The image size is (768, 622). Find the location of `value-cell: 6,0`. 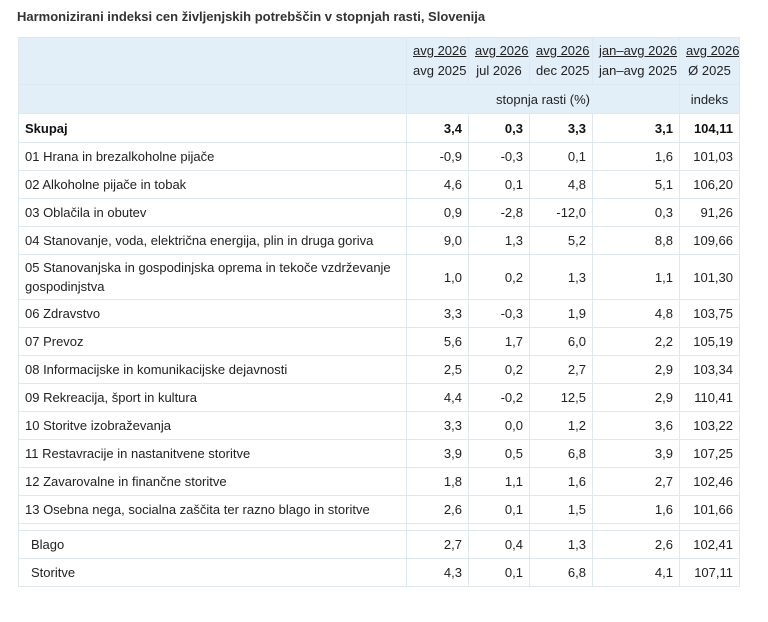

value-cell: 6,0 is located at coordinates (561, 341).